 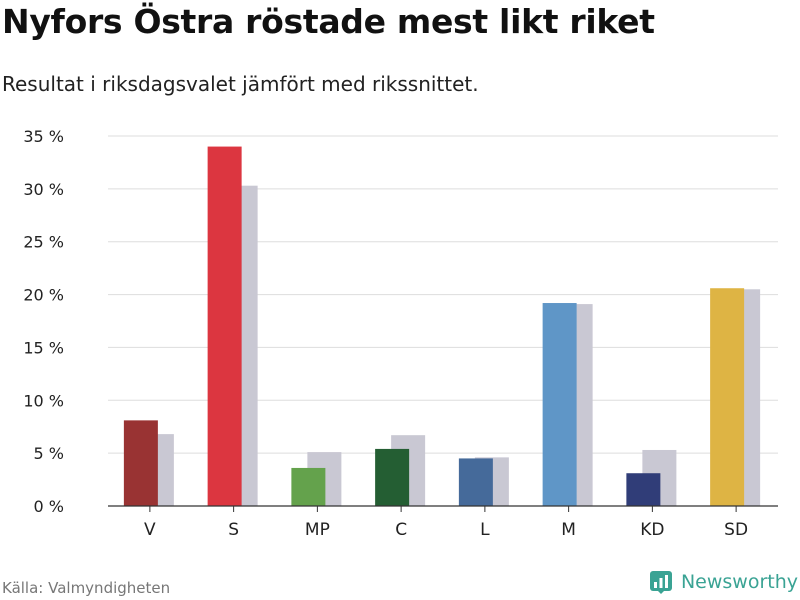 I want to click on y-tick-label: 35 %, so click(x=43, y=136).